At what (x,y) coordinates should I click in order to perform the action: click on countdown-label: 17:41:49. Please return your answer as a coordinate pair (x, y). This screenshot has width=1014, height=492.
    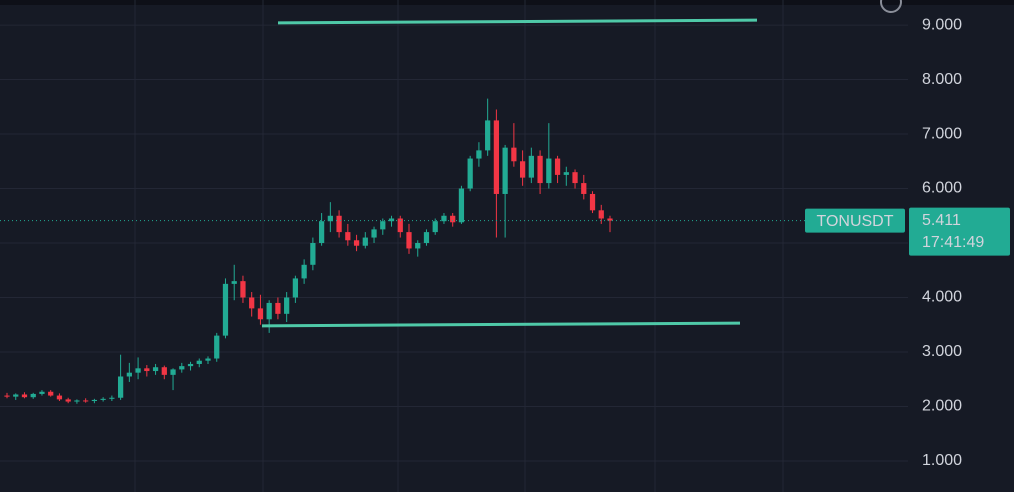
    Looking at the image, I should click on (953, 242).